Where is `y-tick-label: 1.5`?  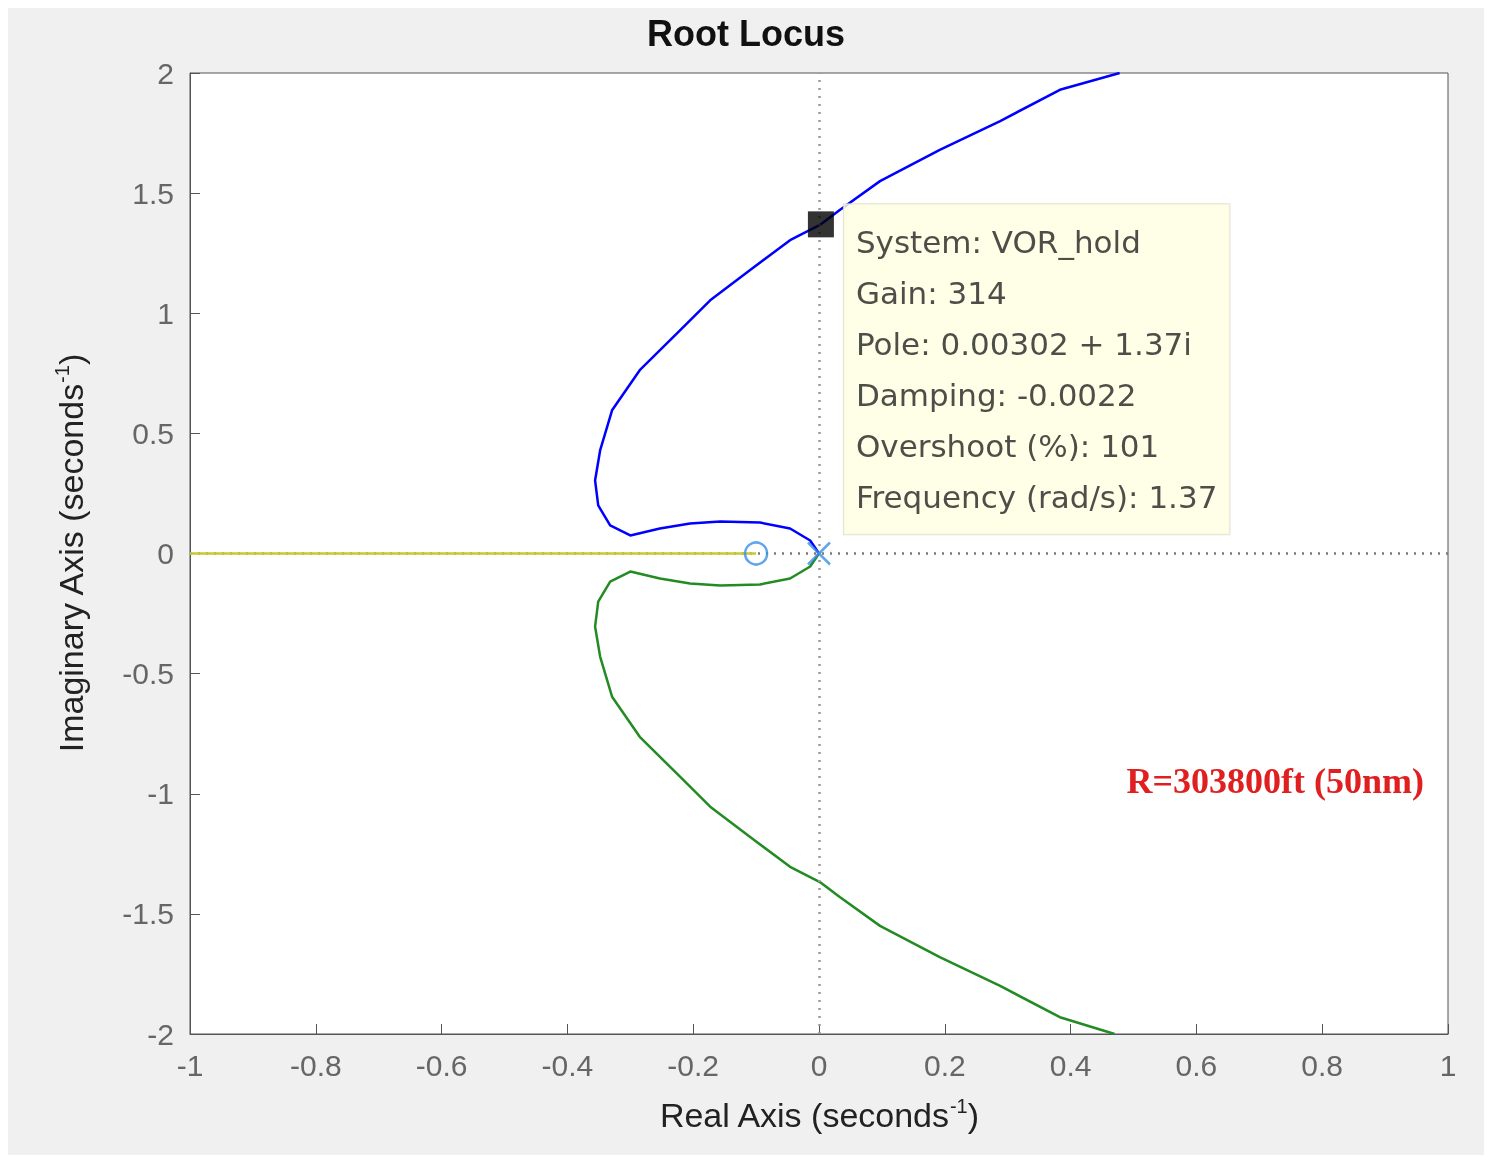 y-tick-label: 1.5 is located at coordinates (153, 193).